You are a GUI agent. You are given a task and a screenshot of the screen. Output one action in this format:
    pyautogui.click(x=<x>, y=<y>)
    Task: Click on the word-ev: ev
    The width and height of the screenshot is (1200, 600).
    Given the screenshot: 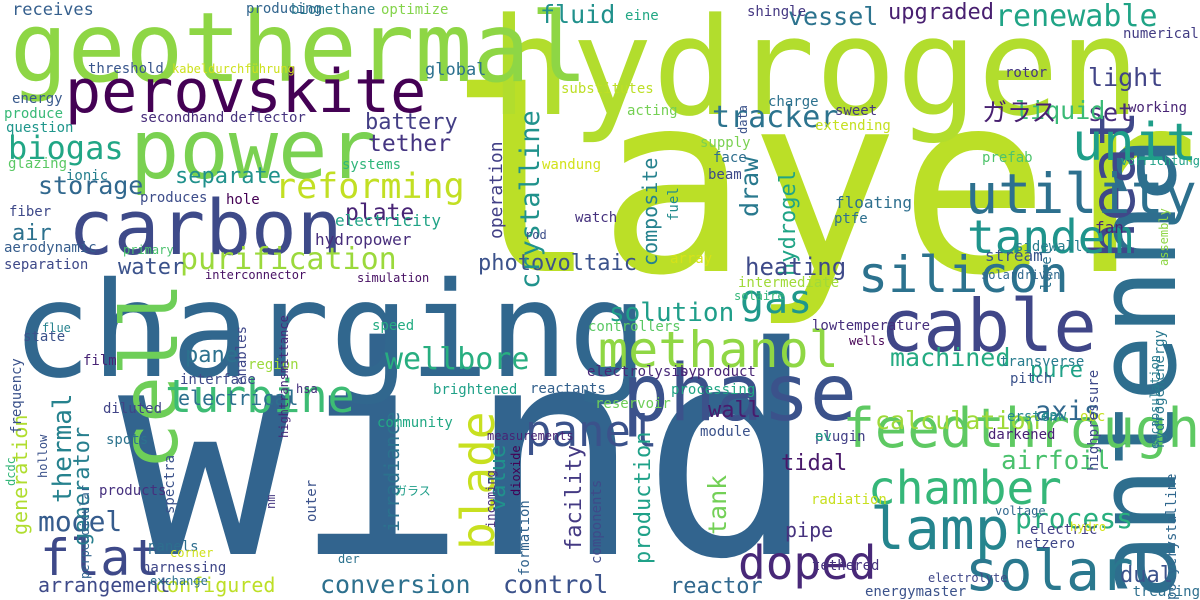 What is the action you would take?
    pyautogui.click(x=823, y=437)
    